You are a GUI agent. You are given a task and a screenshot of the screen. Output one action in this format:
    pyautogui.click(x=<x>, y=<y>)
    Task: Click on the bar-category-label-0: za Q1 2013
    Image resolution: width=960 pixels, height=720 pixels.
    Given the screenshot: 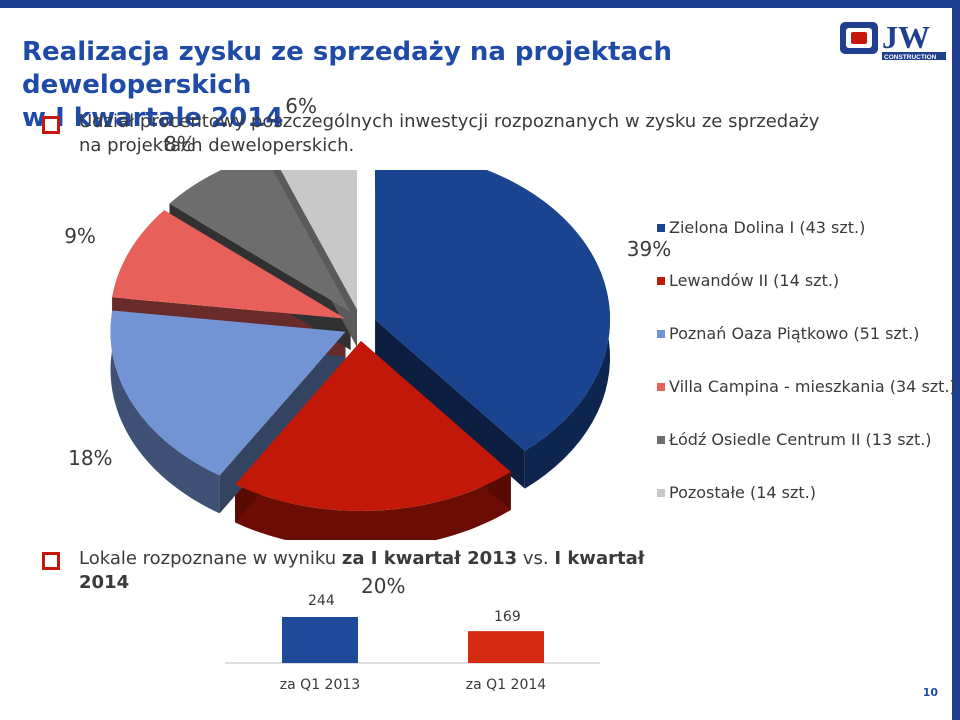 What is the action you would take?
    pyautogui.click(x=320, y=685)
    